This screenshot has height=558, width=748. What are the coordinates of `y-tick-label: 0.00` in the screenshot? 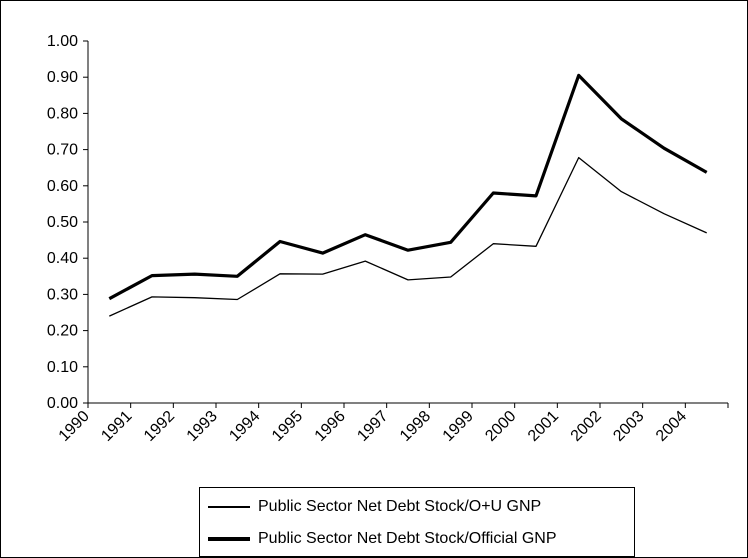 It's located at (62, 403).